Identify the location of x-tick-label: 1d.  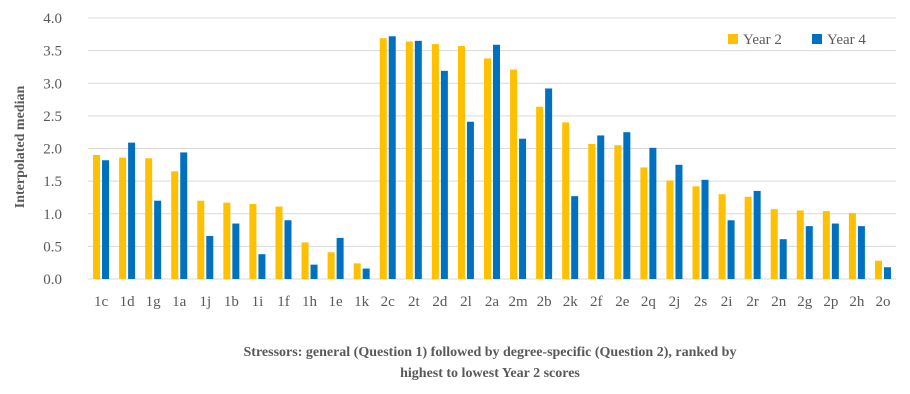
(128, 302).